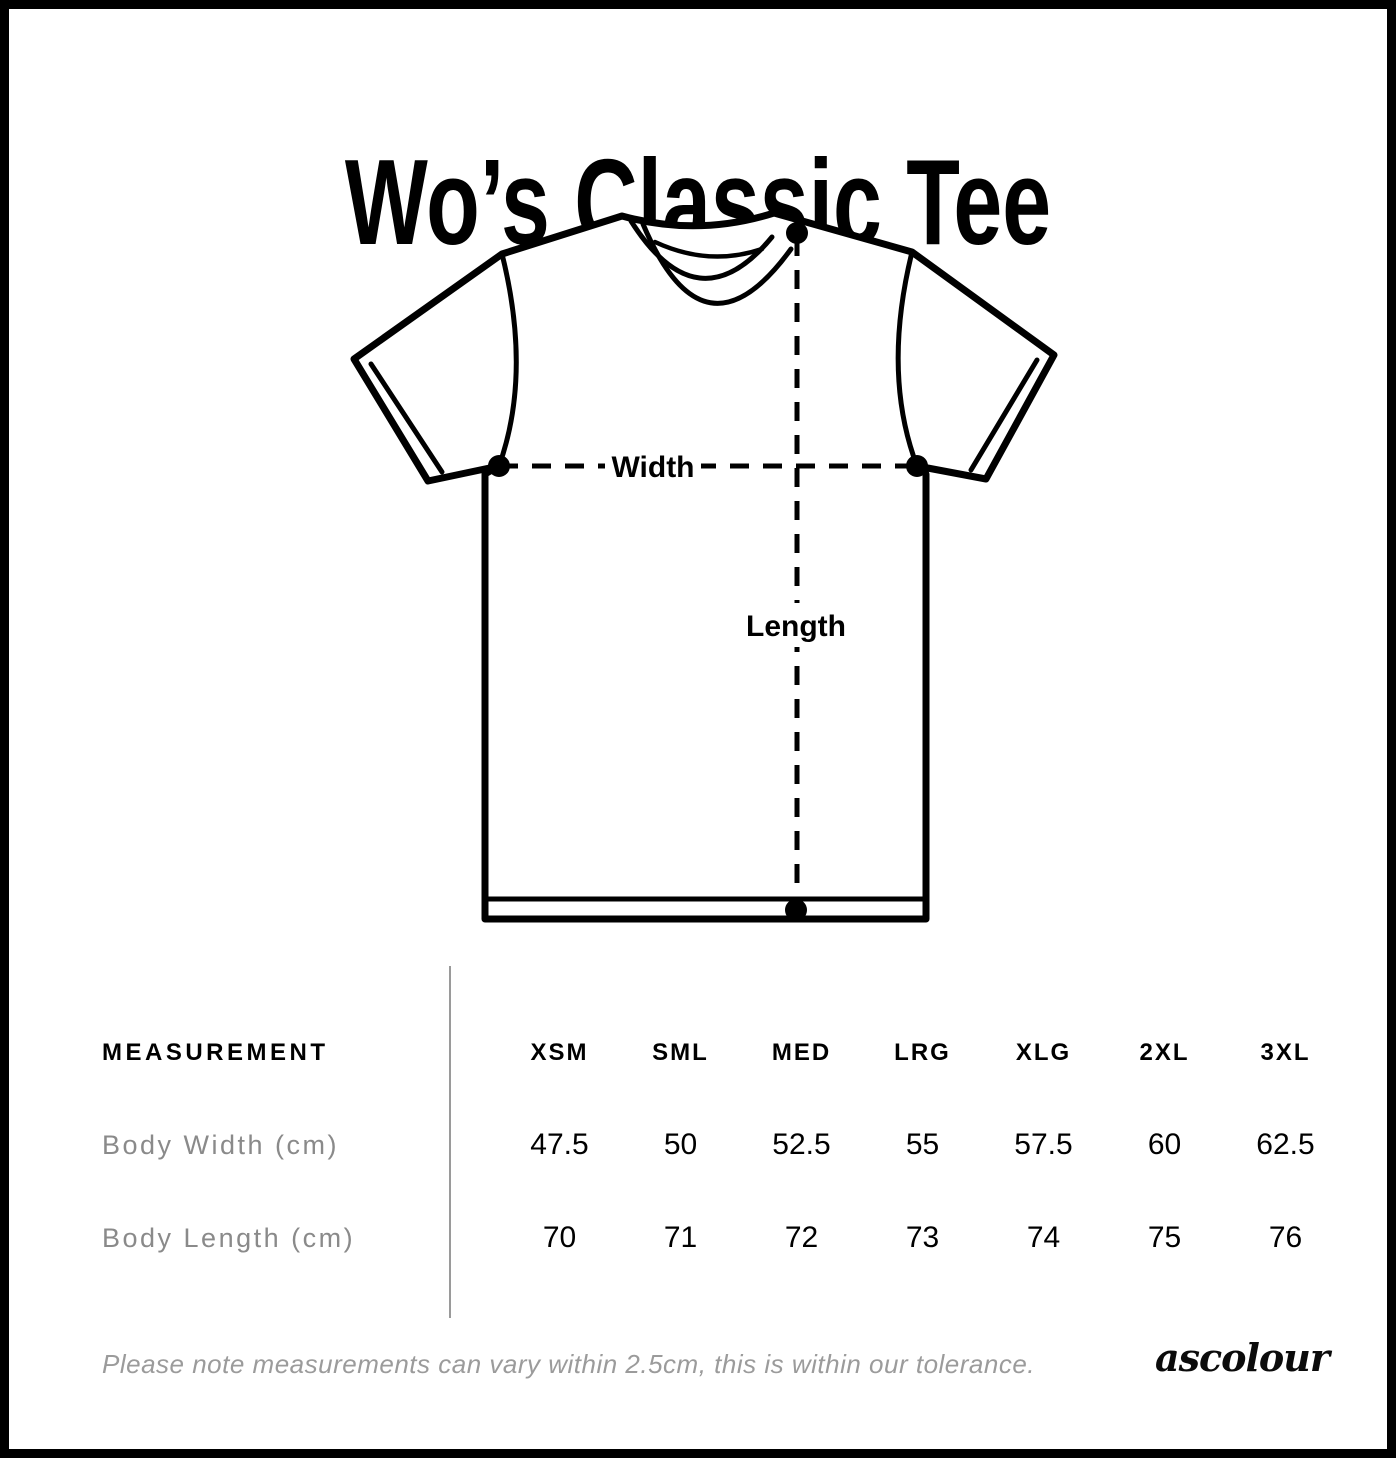 Image resolution: width=1396 pixels, height=1458 pixels. I want to click on body-width-value: 62.5, so click(1285, 1144).